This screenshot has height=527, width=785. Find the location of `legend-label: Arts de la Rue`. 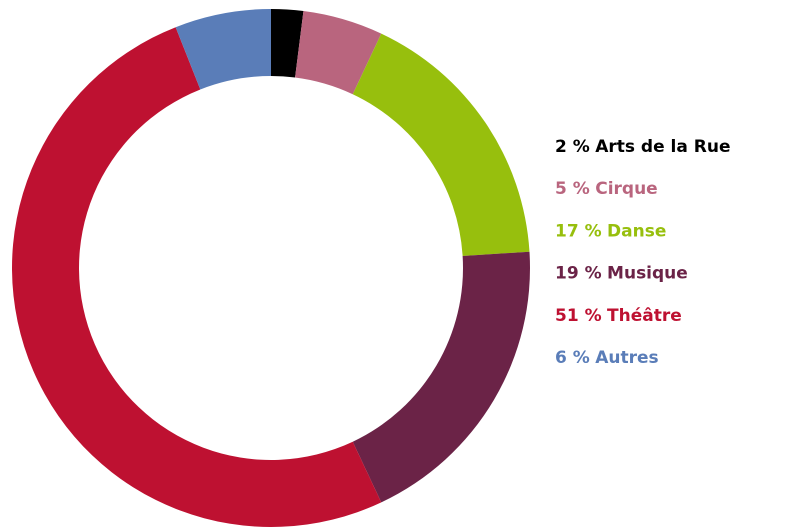

legend-label: Arts de la Rue is located at coordinates (662, 147).